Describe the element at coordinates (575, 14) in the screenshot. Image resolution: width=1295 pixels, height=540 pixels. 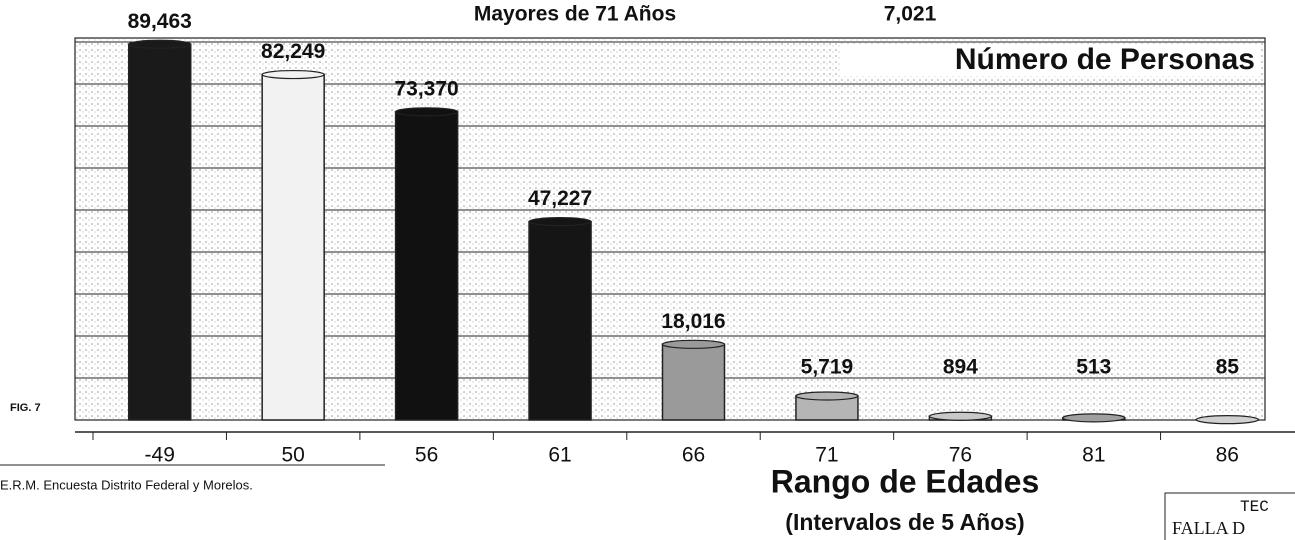
I see `chart-title: Mayores de 71 Años` at that location.